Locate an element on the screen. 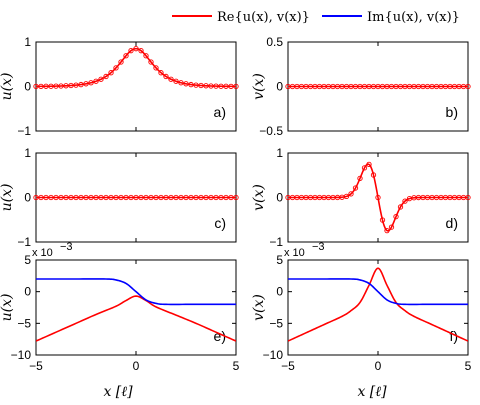  panel-label: f) is located at coordinates (453, 336).